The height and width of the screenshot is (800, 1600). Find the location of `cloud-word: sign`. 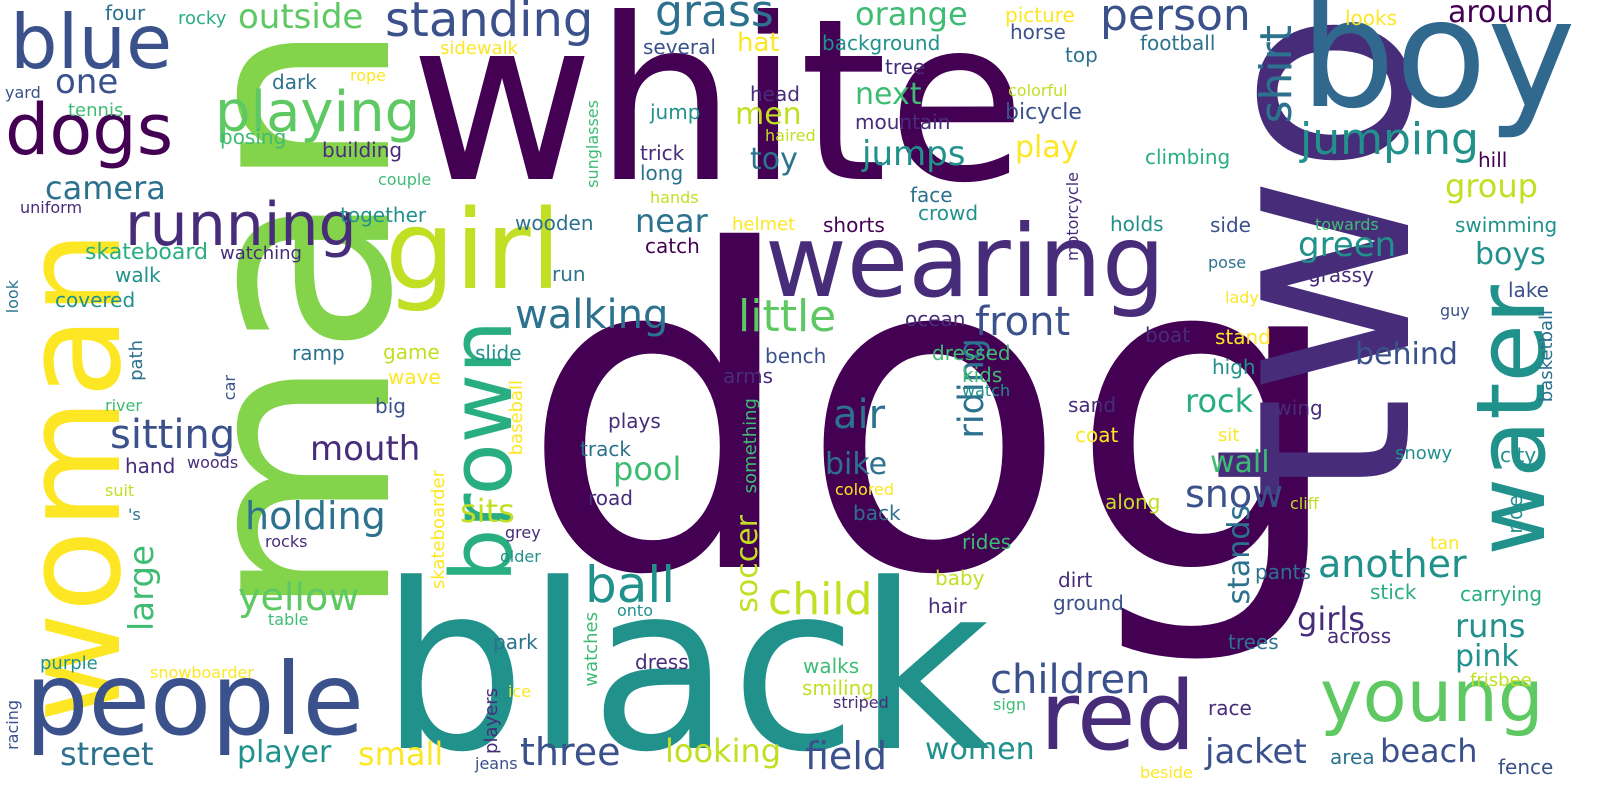

cloud-word: sign is located at coordinates (1010, 704).